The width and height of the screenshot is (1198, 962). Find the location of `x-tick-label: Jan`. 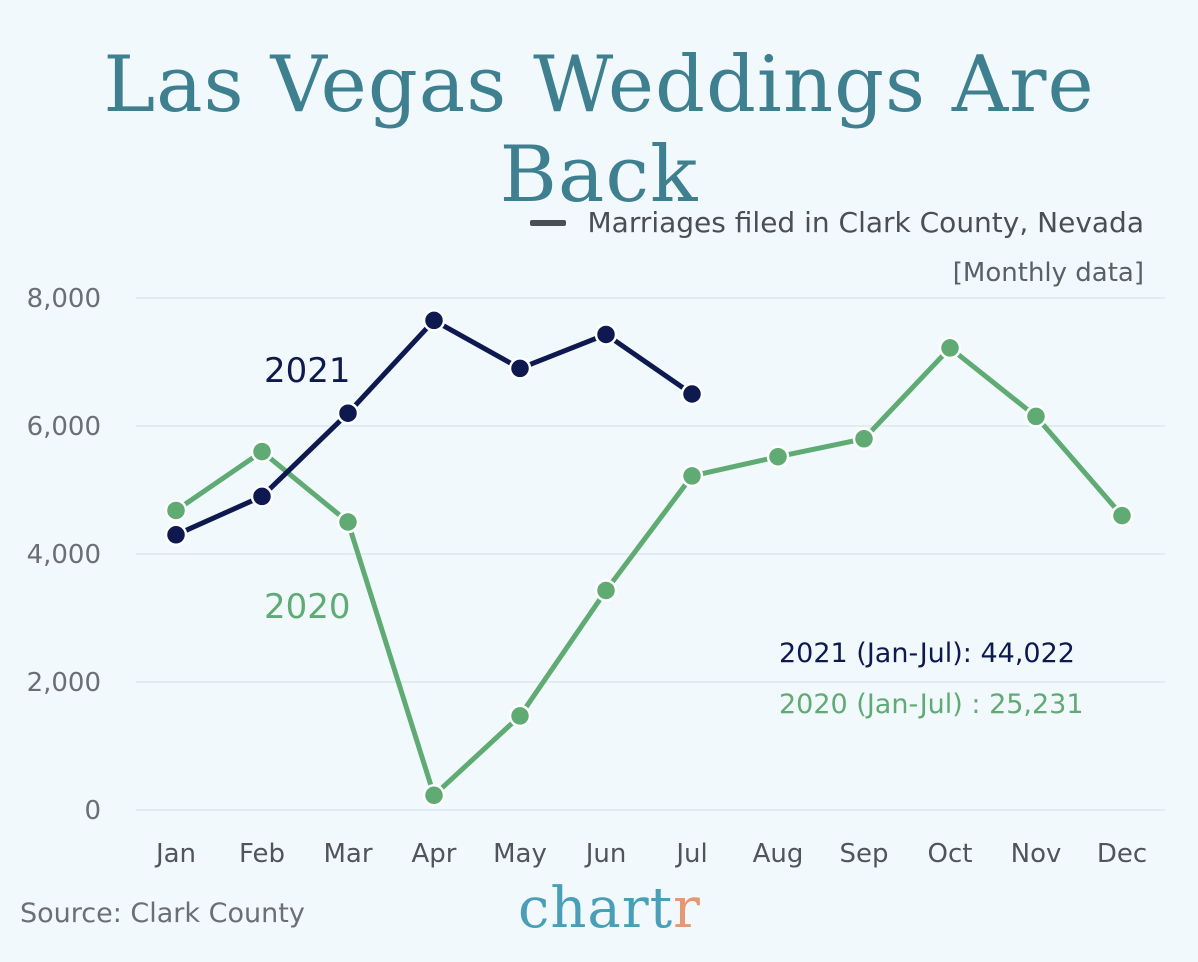

x-tick-label: Jan is located at coordinates (175, 854).